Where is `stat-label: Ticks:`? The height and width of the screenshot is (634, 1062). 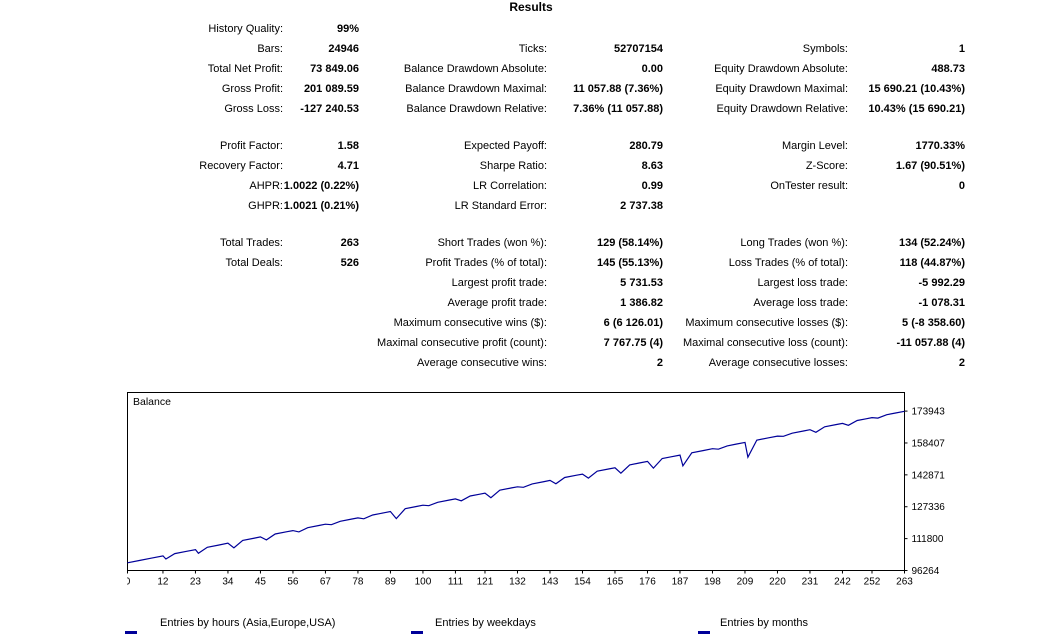
stat-label: Ticks: is located at coordinates (532, 49).